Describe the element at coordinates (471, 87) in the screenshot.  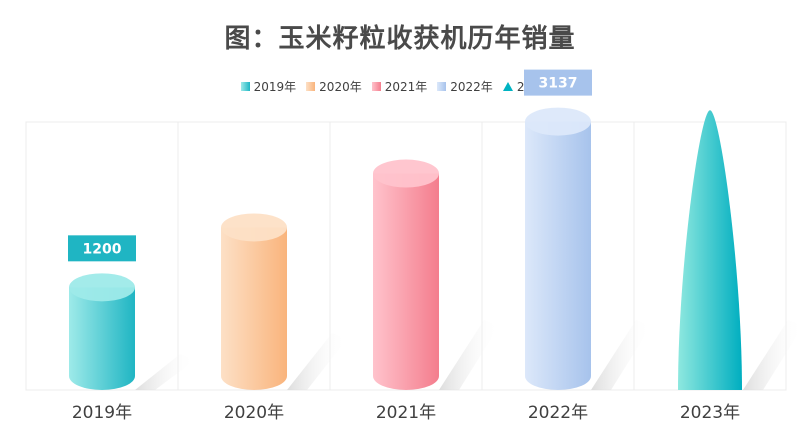
I see `legend-label-2022: 2022年` at that location.